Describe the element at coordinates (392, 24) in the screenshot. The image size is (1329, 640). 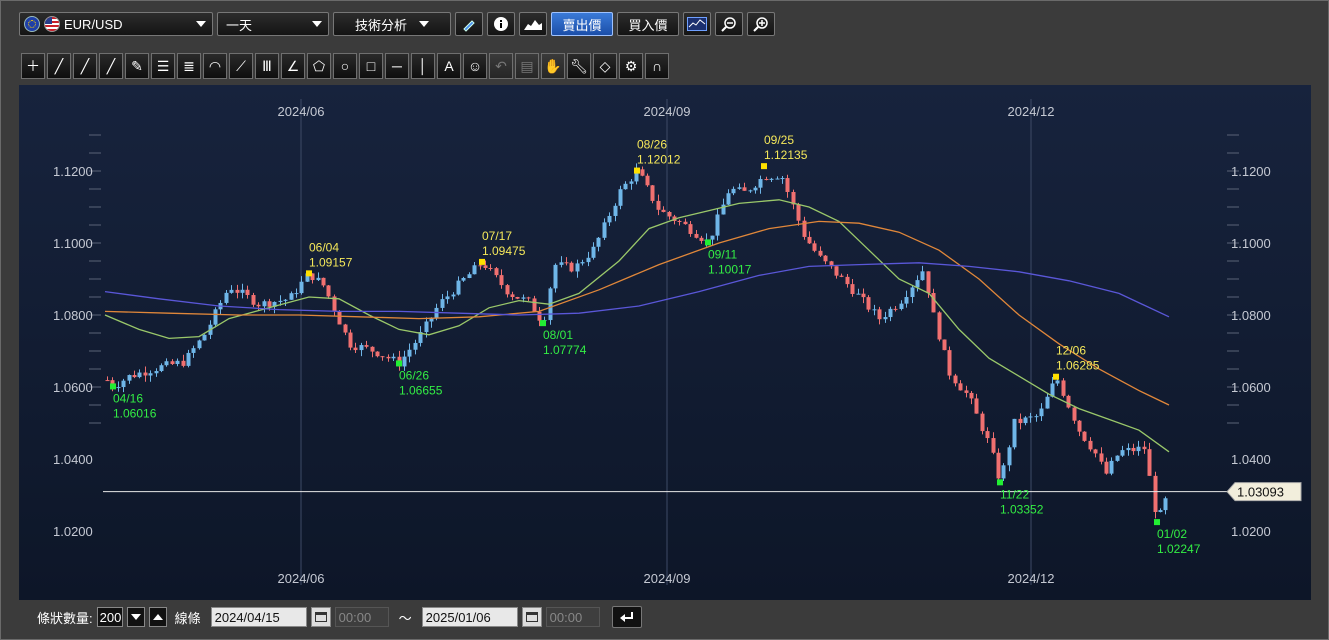
I see `technical-analysis-button: 技術分析` at that location.